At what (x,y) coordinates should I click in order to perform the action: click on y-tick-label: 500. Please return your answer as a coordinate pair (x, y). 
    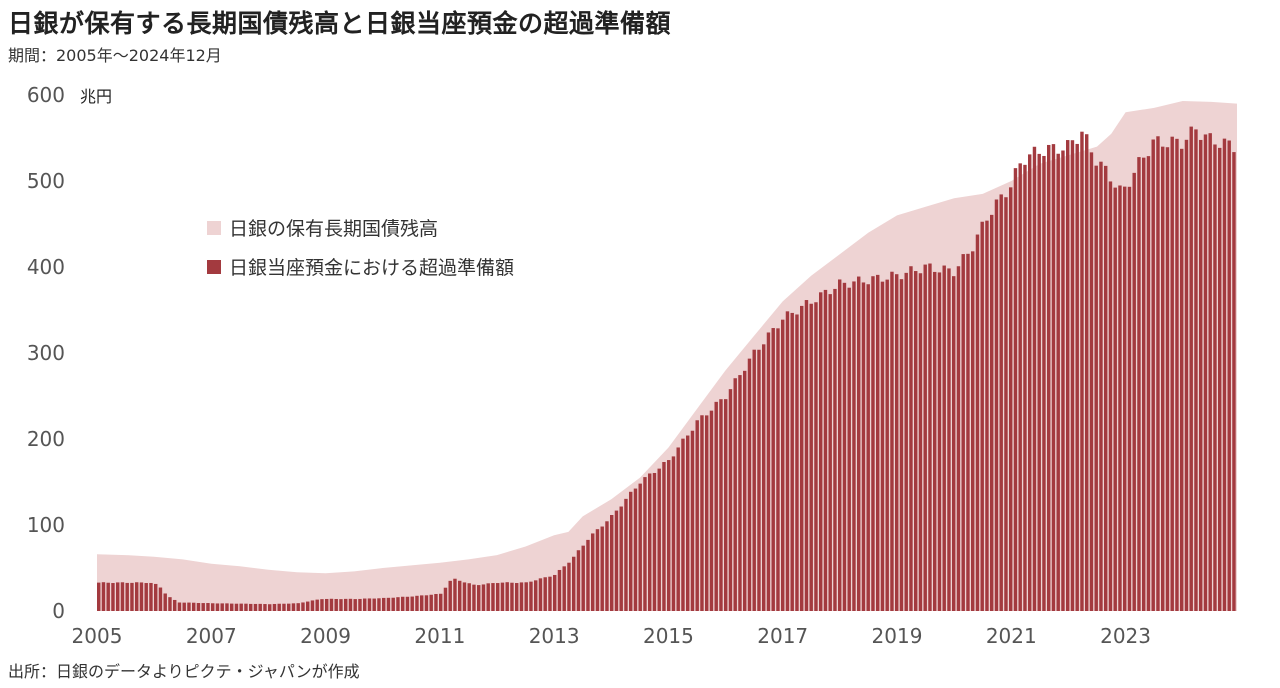
    Looking at the image, I should click on (46, 181).